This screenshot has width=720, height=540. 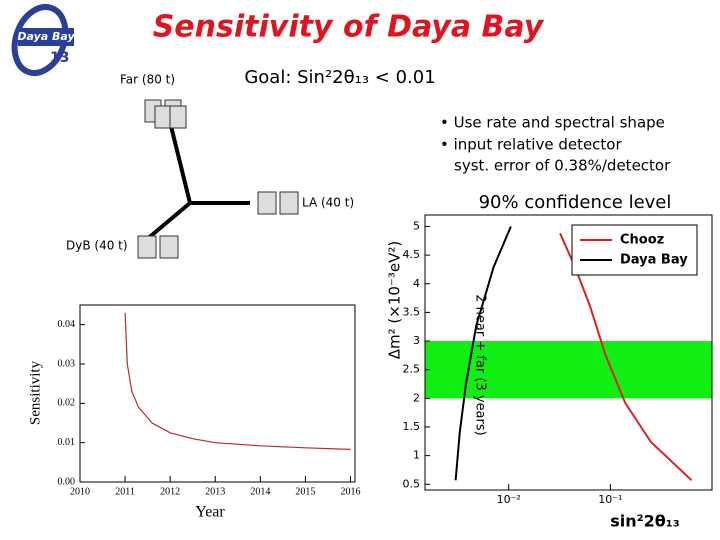 I want to click on x-tick-label: 2010, so click(x=80, y=491).